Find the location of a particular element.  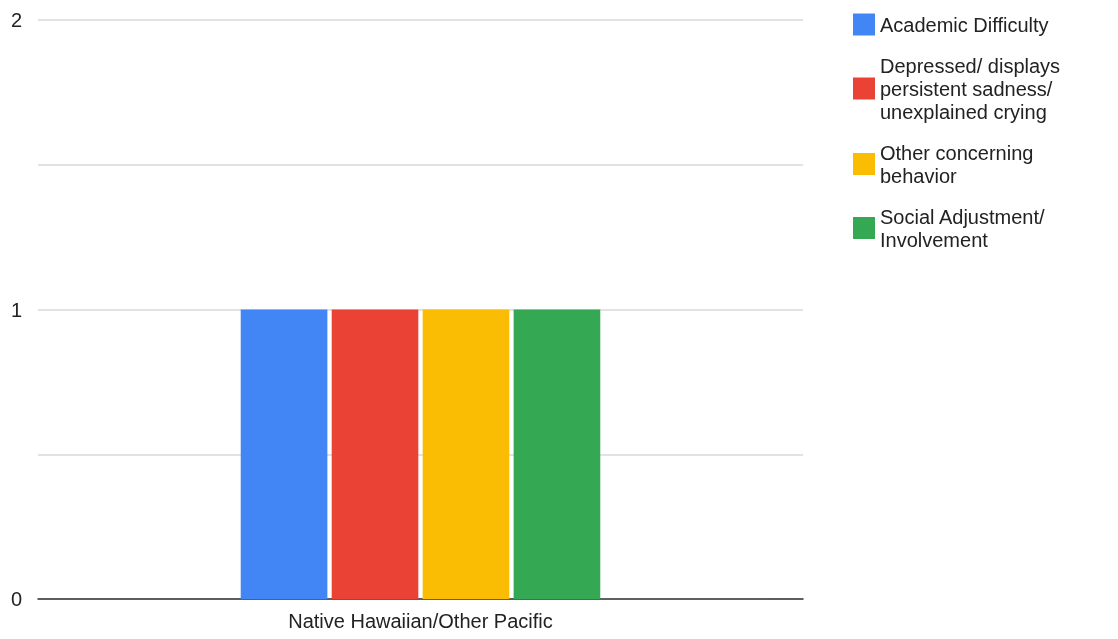

legend-label: Social Adjustment/ Involvement is located at coordinates (965, 228).